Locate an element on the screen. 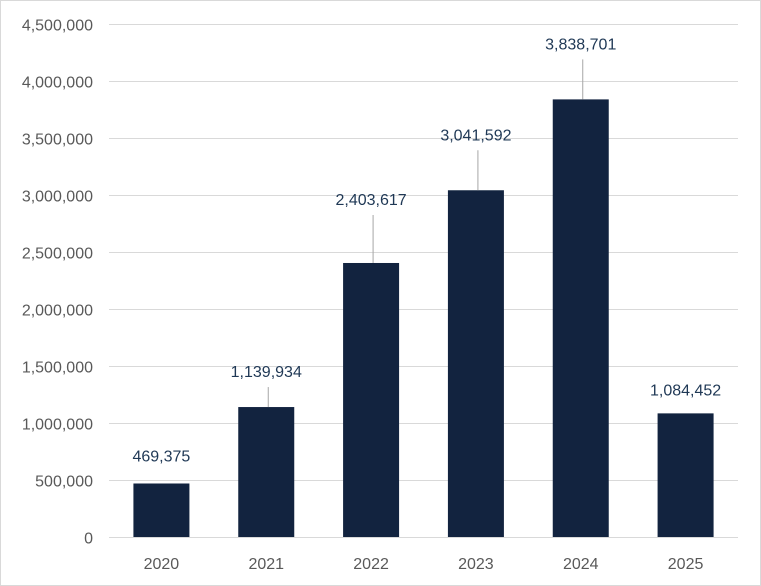 The image size is (761, 586). x-tick-label: 2024 is located at coordinates (581, 564).